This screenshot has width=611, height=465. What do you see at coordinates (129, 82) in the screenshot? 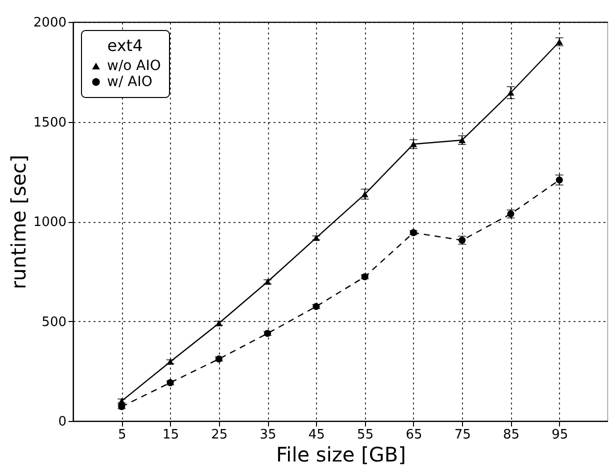
I see `legend-label: w/ AIO` at bounding box center [129, 82].